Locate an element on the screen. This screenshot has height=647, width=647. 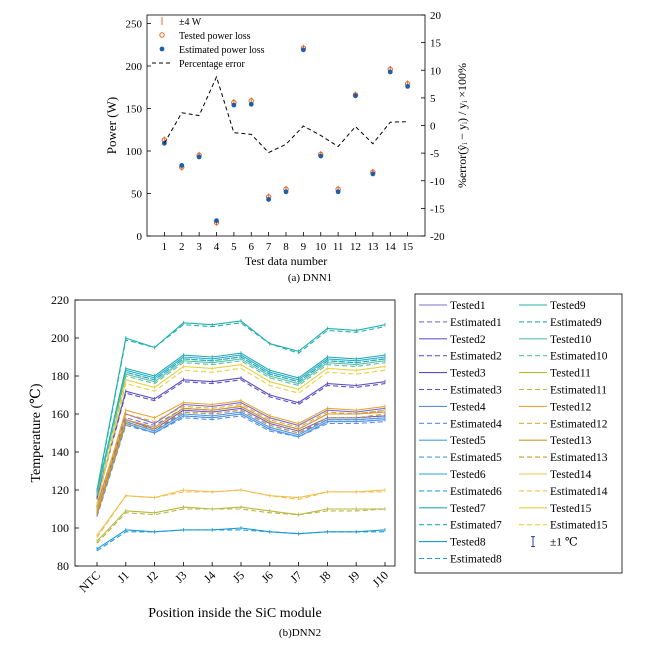
series-line-tested3 is located at coordinates (241, 437).